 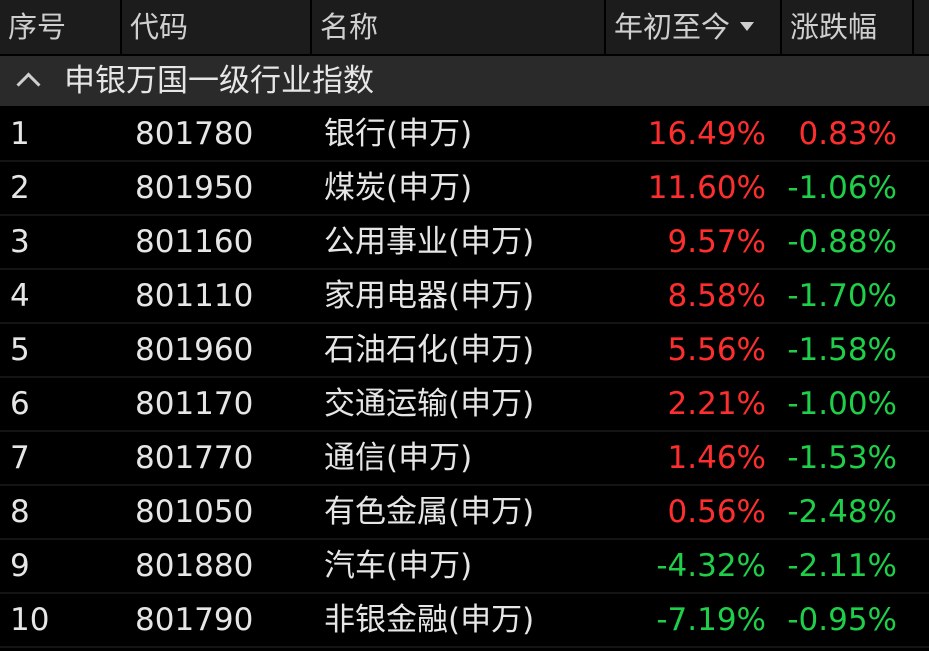 I want to click on row-seq: 10, so click(x=30, y=620).